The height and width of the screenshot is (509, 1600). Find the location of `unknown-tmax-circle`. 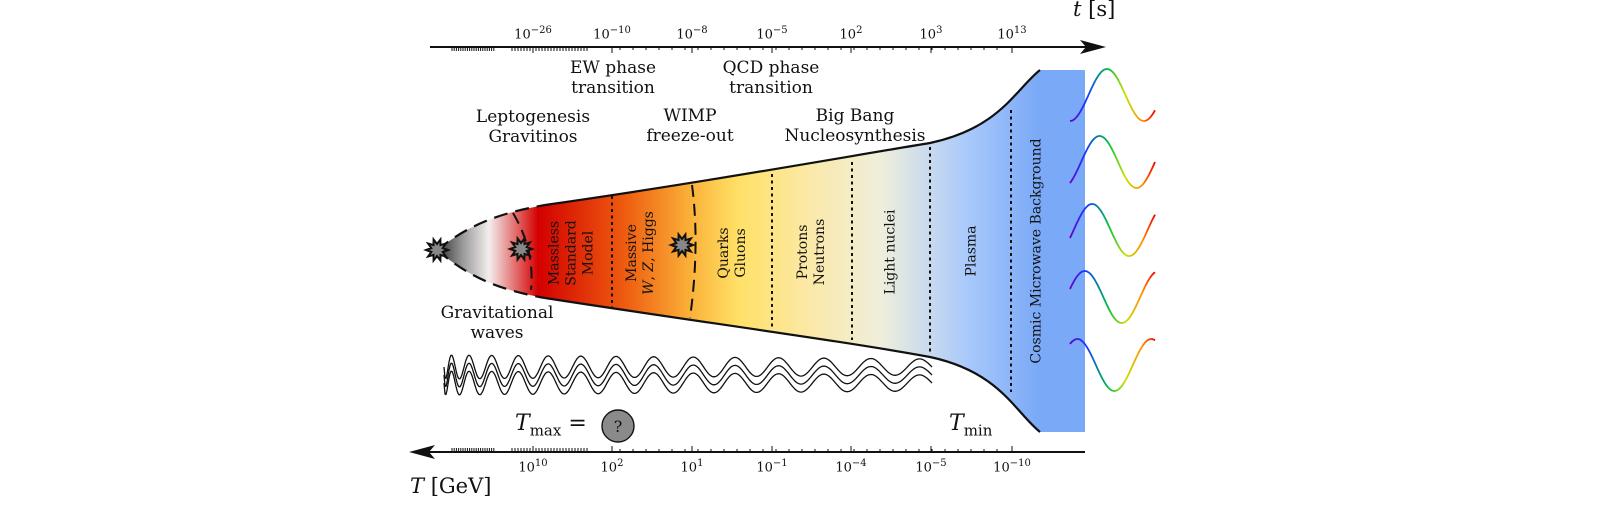

unknown-tmax-circle is located at coordinates (618, 426).